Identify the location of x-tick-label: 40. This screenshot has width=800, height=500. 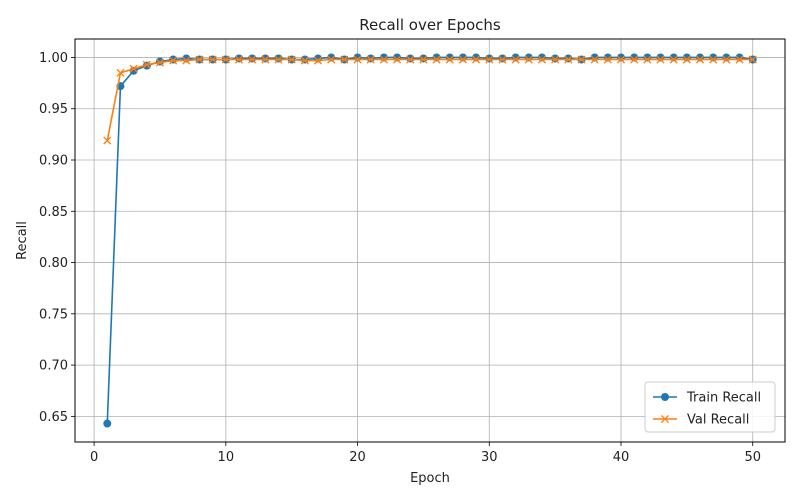
(621, 457).